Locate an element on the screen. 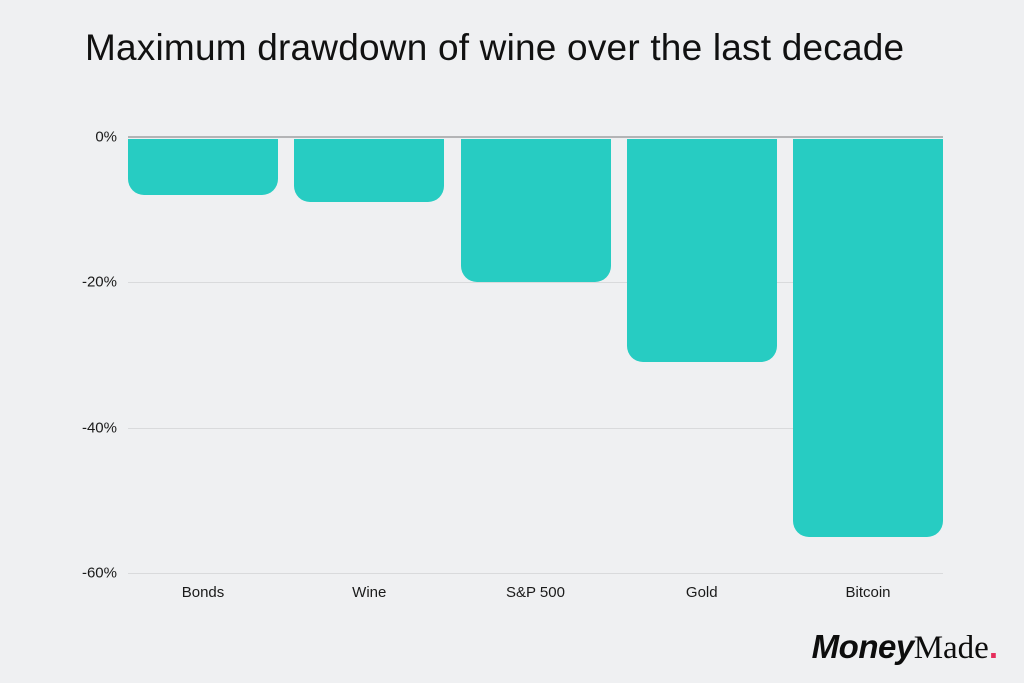 The height and width of the screenshot is (683, 1024). x-axis-labels: Bonds Wine S&P 500 Gold Bitcoin is located at coordinates (535, 592).